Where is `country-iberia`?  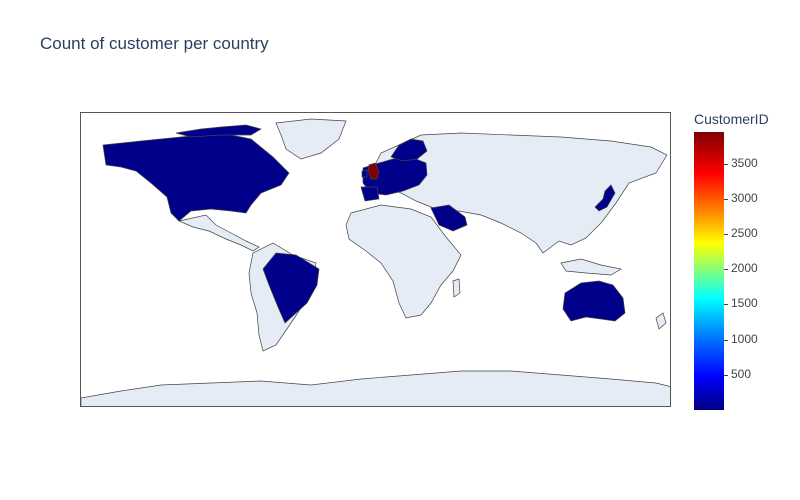
country-iberia is located at coordinates (370, 194).